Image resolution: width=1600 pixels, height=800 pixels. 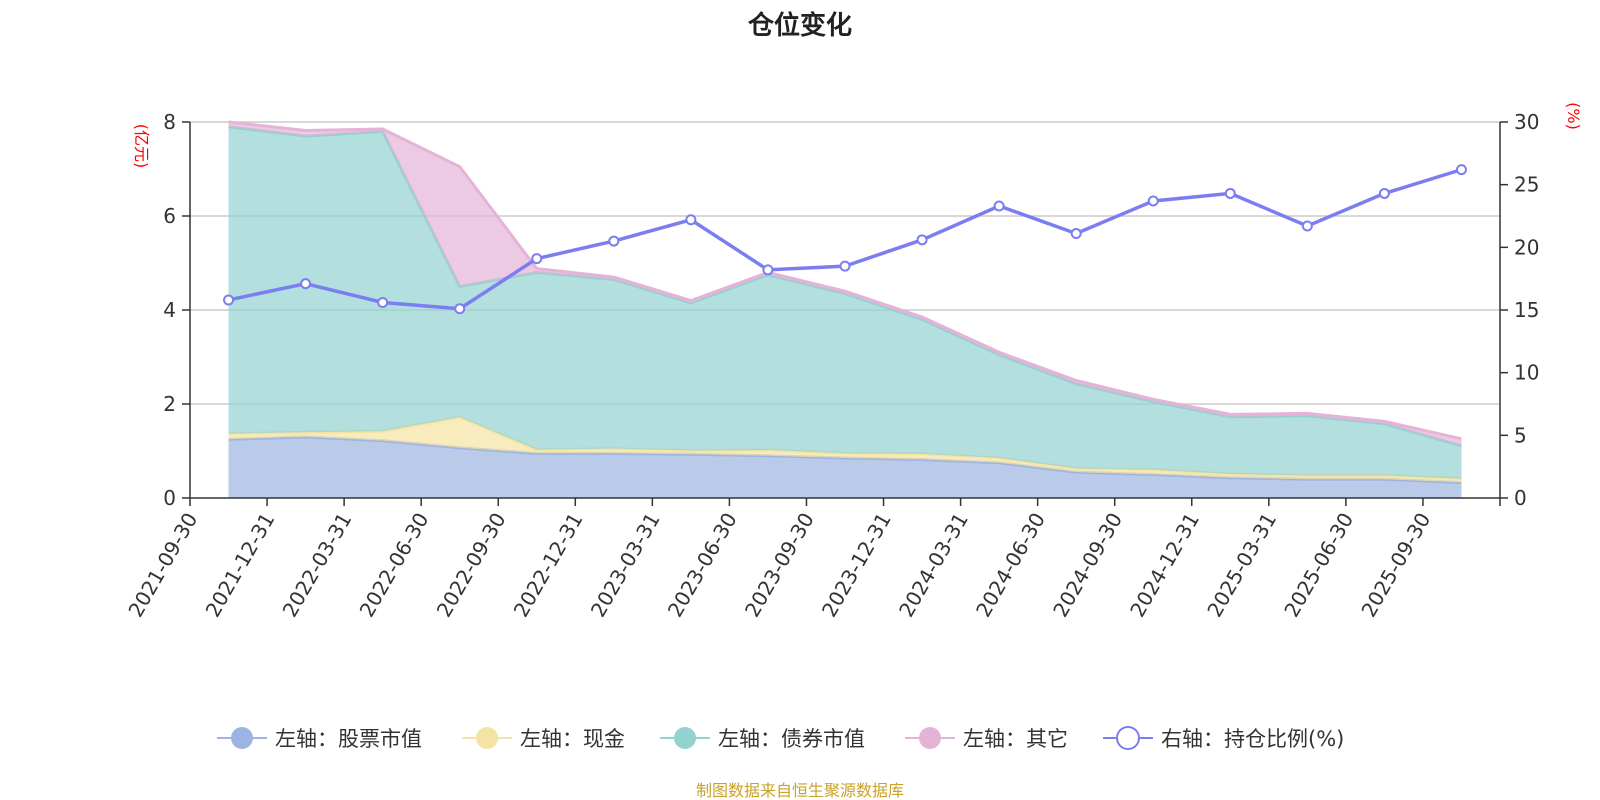 What do you see at coordinates (779, 565) in the screenshot?
I see `x-tick-label-8: 2023-09-30` at bounding box center [779, 565].